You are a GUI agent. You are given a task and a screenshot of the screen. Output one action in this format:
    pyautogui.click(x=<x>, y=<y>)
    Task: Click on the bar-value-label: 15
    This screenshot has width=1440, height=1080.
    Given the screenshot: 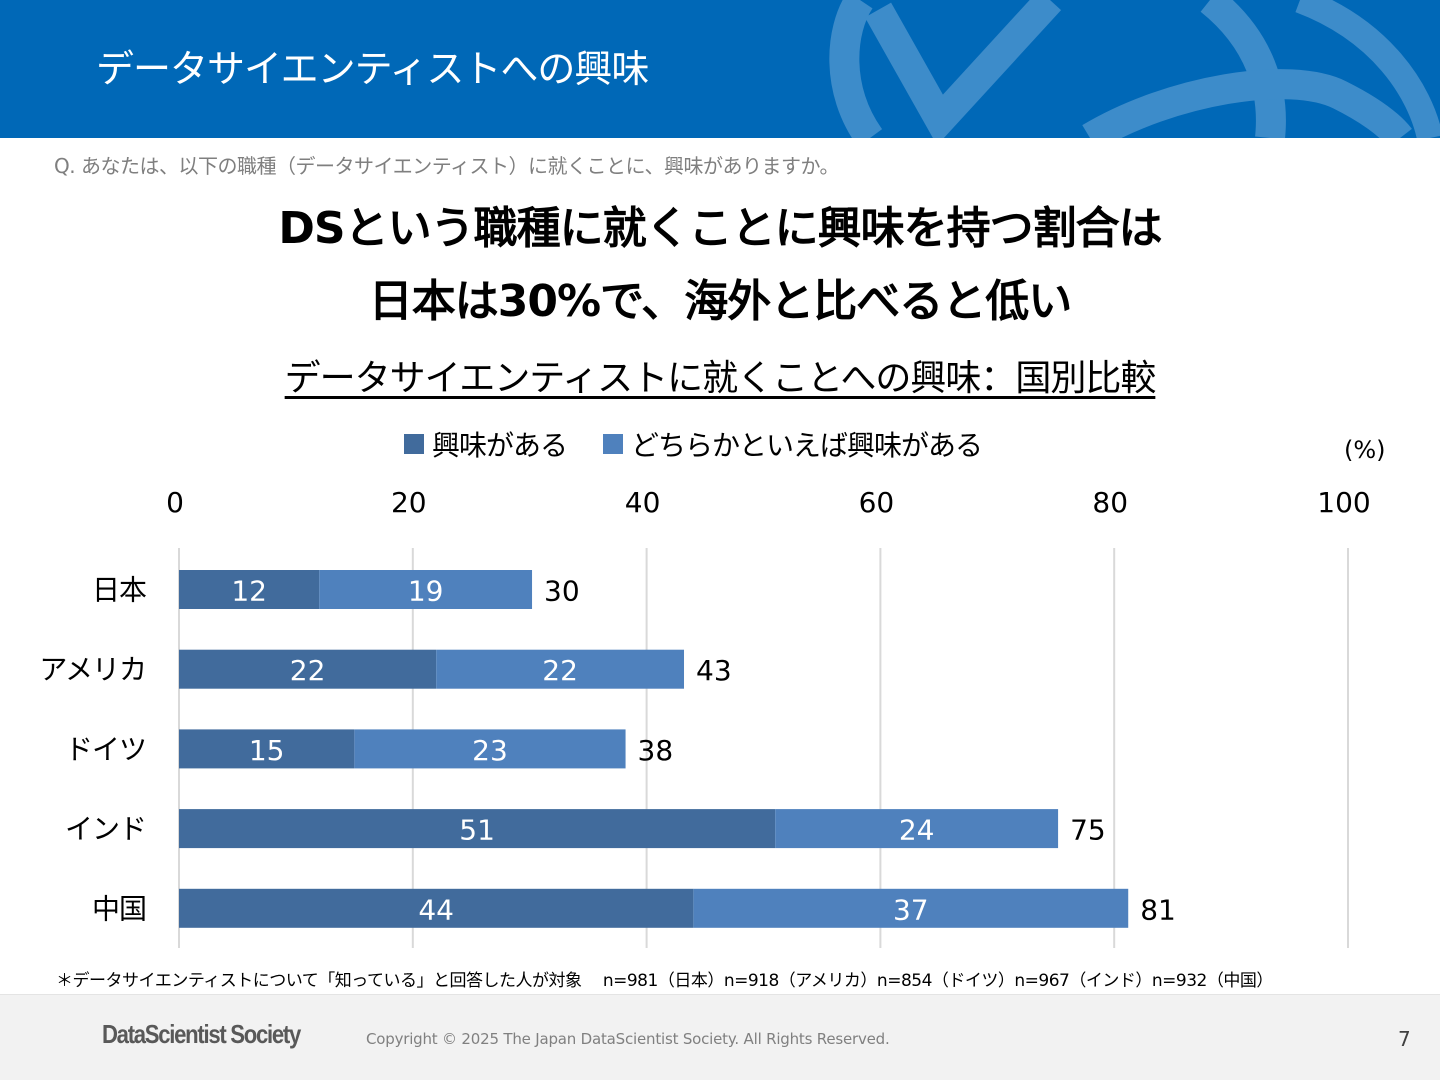 What is the action you would take?
    pyautogui.click(x=267, y=750)
    